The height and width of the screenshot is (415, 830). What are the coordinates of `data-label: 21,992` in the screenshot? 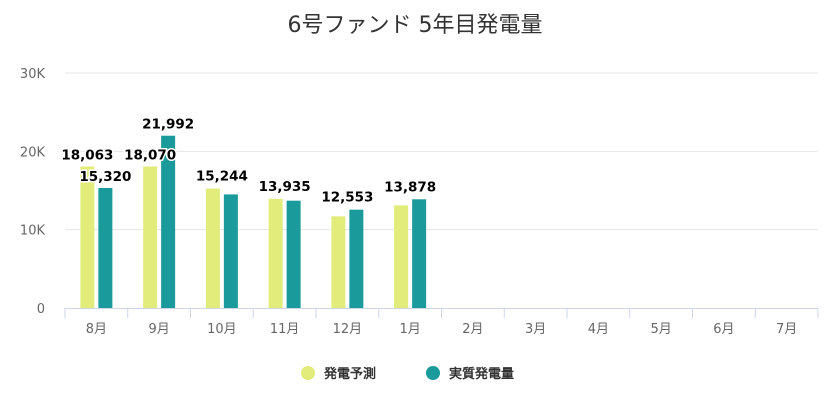 It's located at (168, 125).